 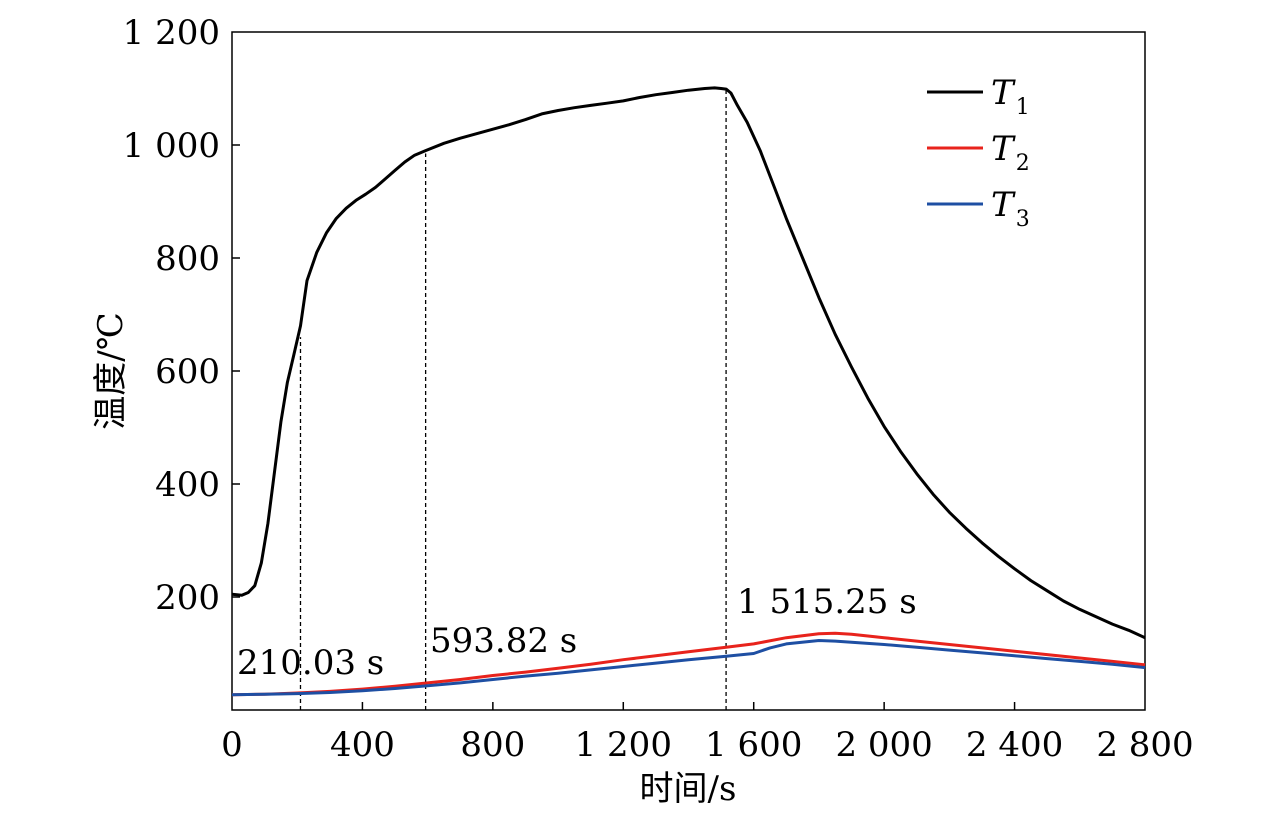 What do you see at coordinates (1023, 163) in the screenshot?
I see `legend-label-subscript: 2` at bounding box center [1023, 163].